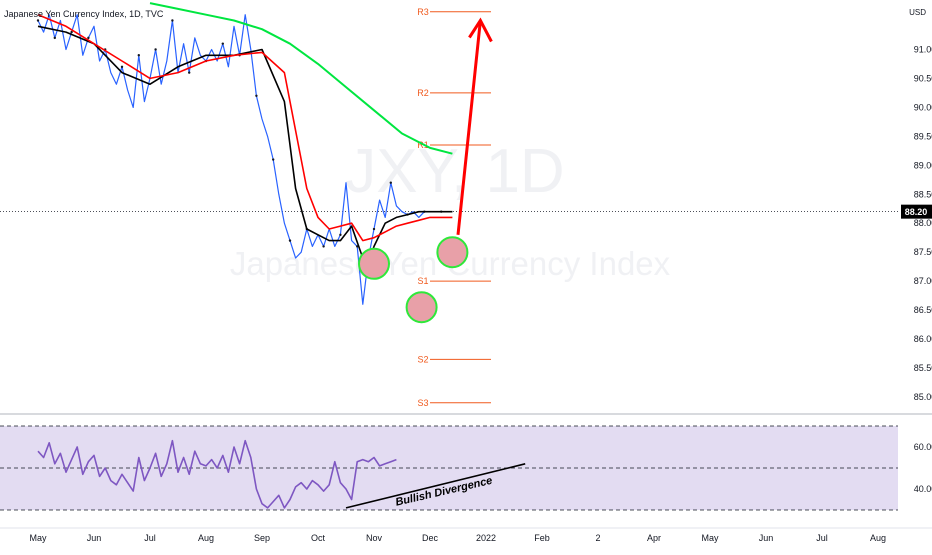 The width and height of the screenshot is (932, 555). Describe the element at coordinates (217, 474) in the screenshot. I see `rsi-line` at that location.